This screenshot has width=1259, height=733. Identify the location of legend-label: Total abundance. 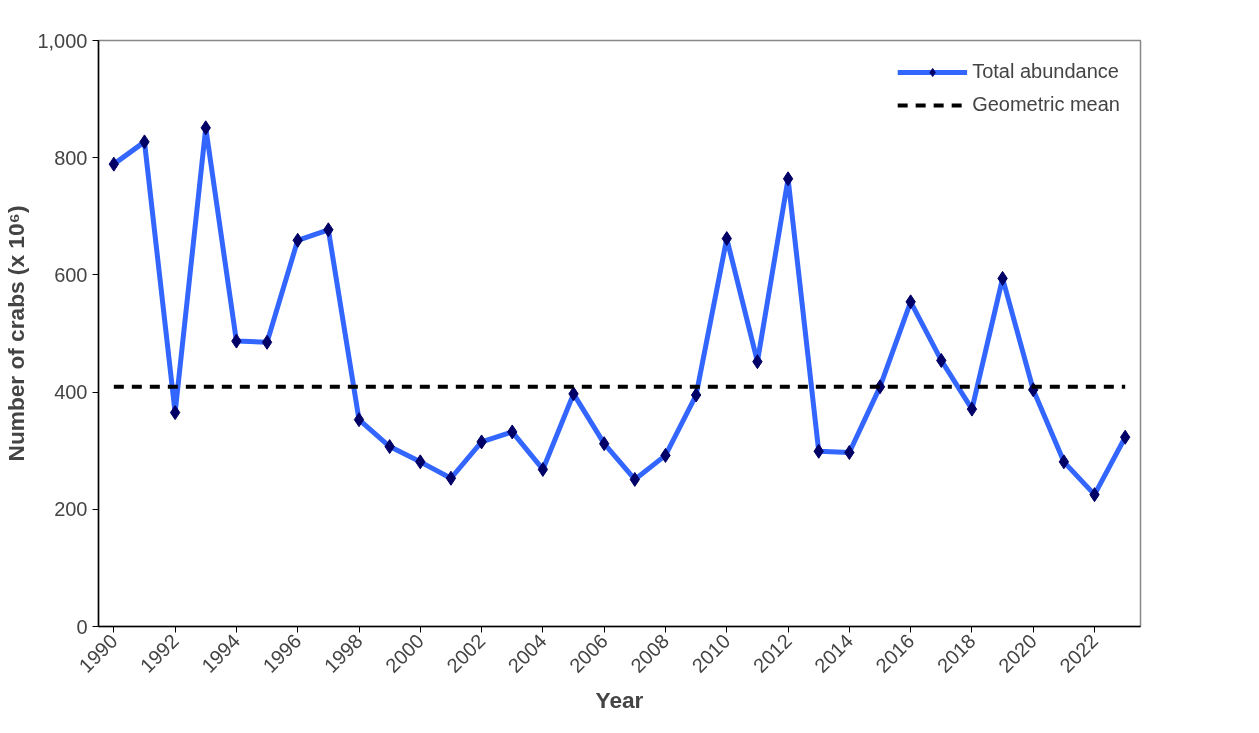
(1045, 71).